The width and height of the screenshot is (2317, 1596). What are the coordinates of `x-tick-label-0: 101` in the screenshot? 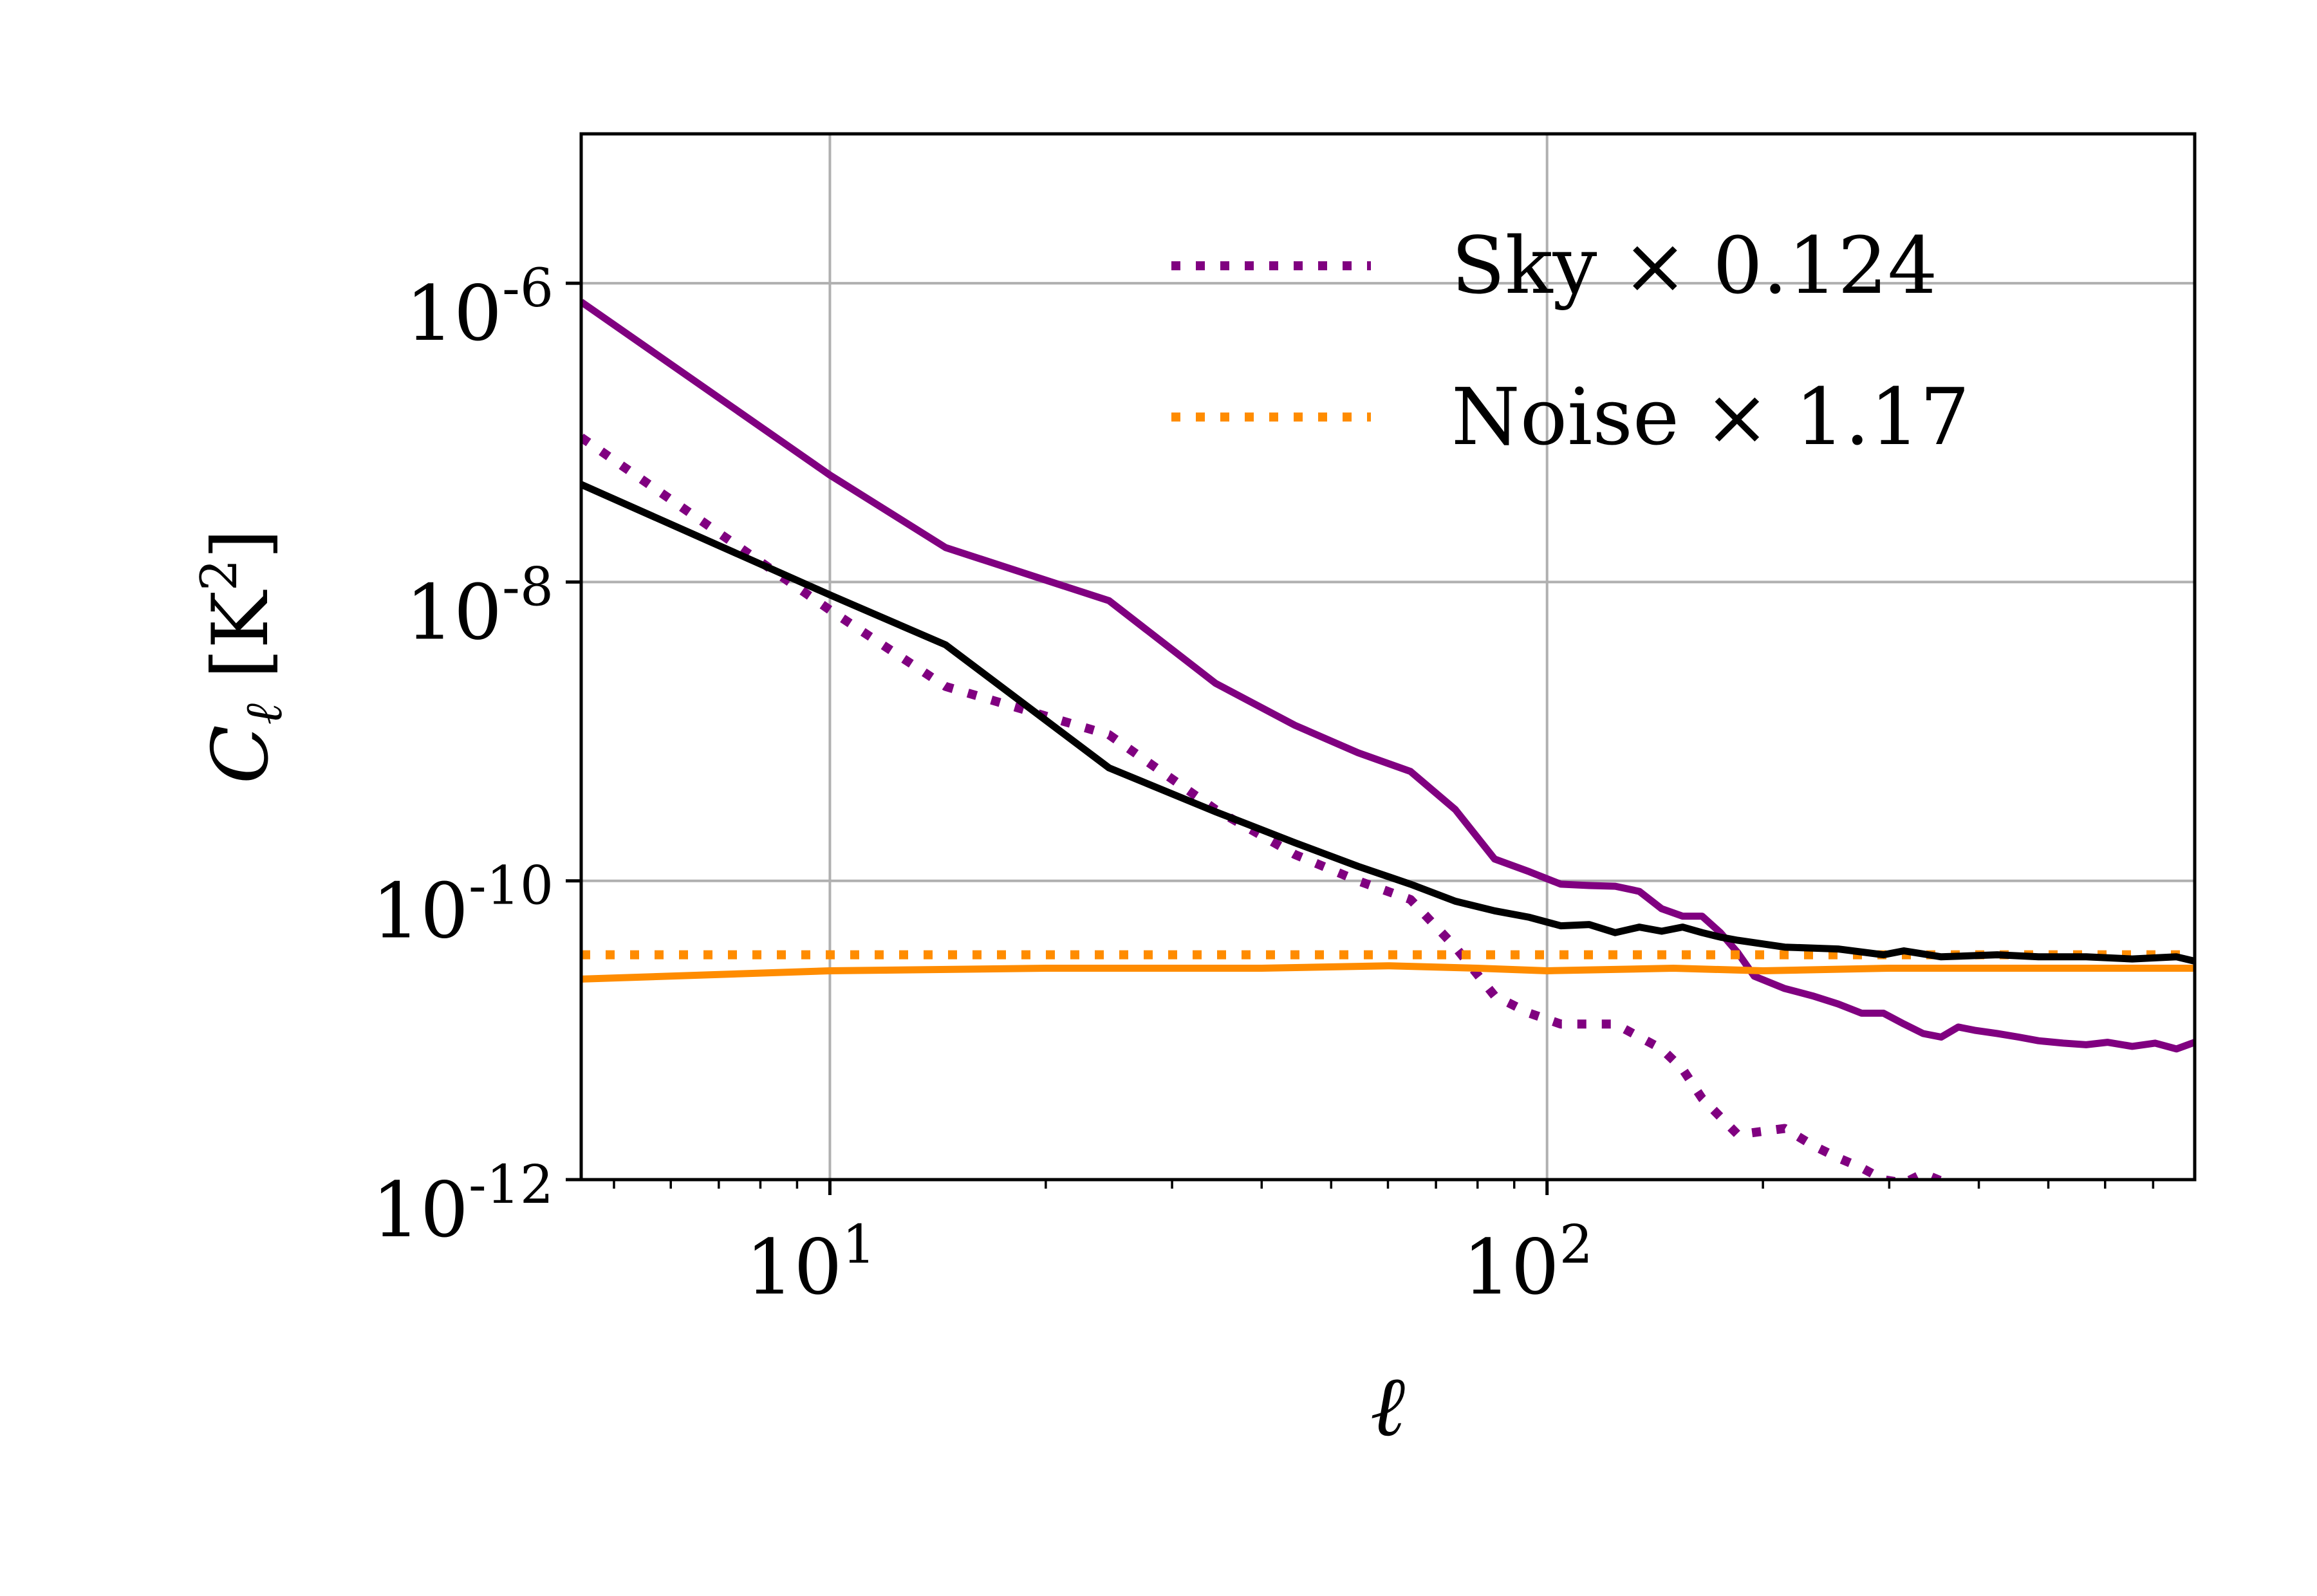 It's located at (810, 1263).